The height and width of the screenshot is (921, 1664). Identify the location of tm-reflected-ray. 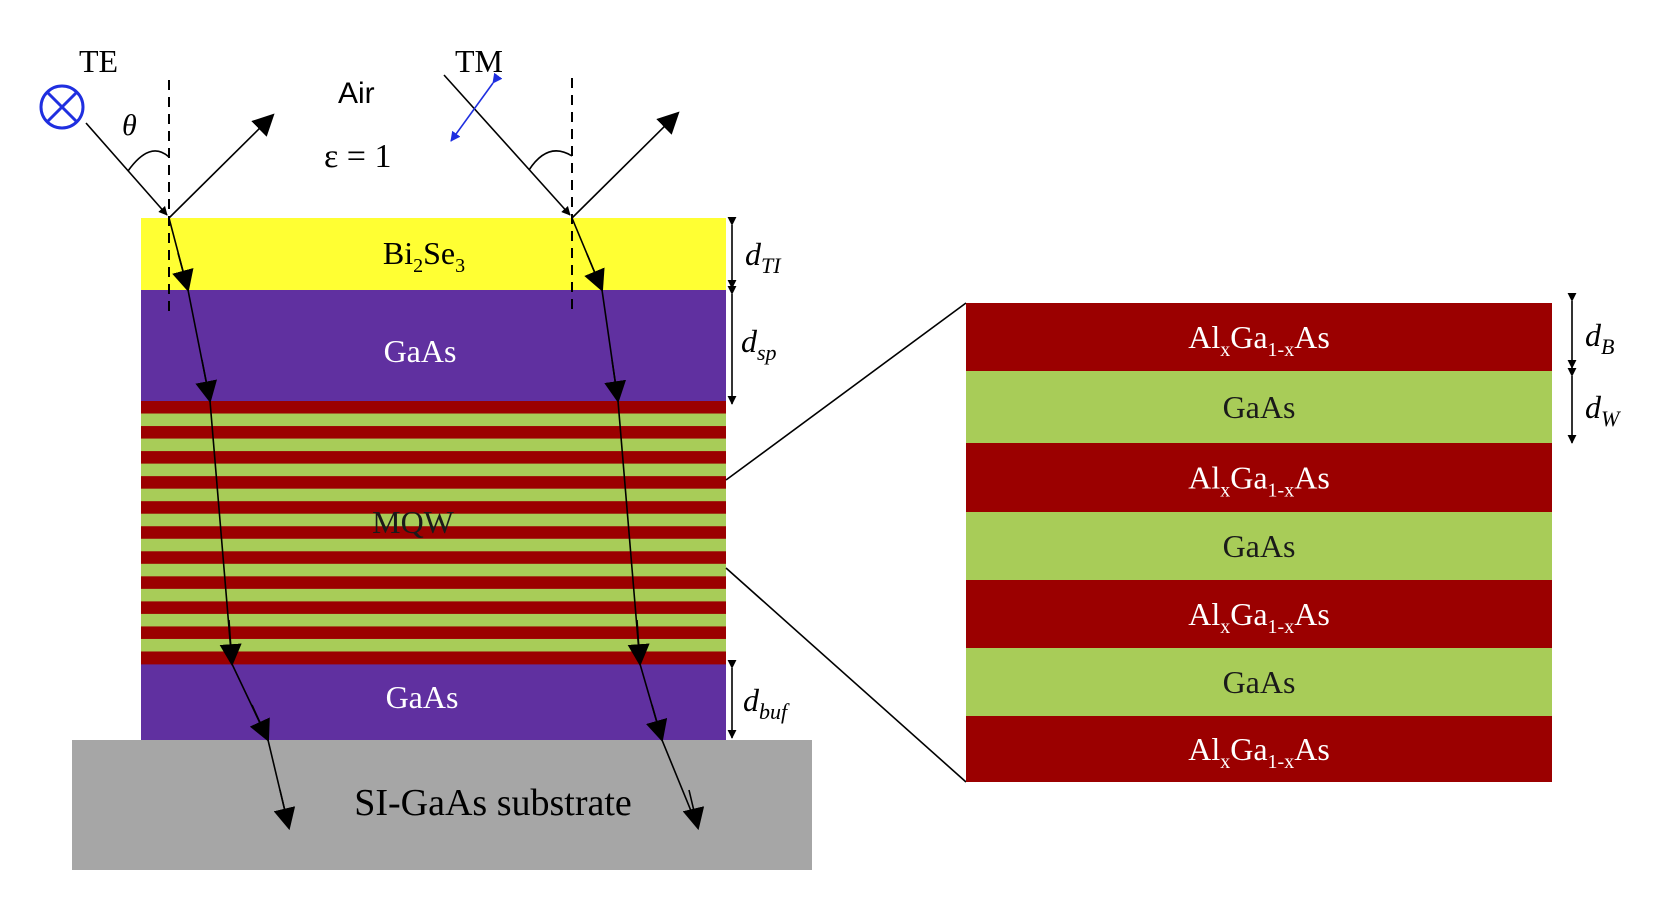
(625, 165).